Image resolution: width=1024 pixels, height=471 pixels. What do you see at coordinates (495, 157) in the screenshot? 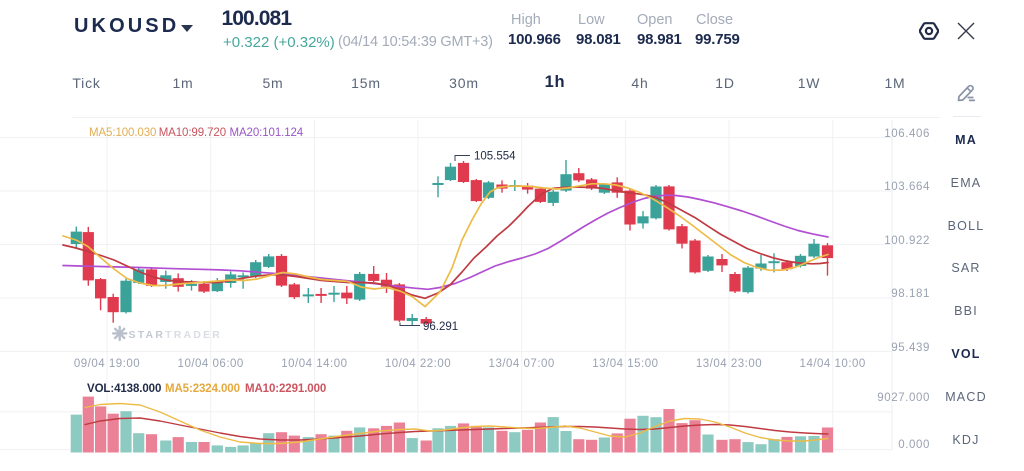
I see `svg-text: 105.554` at bounding box center [495, 157].